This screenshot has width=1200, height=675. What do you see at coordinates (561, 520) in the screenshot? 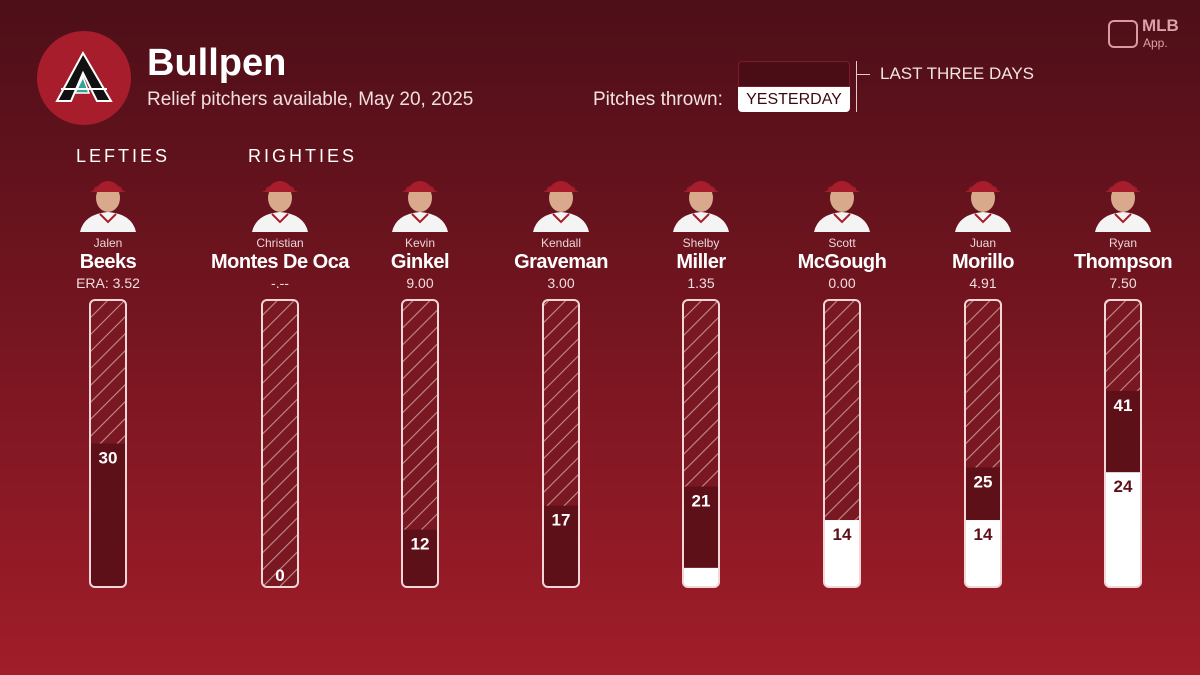
I see `three-days-value-label: 17` at bounding box center [561, 520].